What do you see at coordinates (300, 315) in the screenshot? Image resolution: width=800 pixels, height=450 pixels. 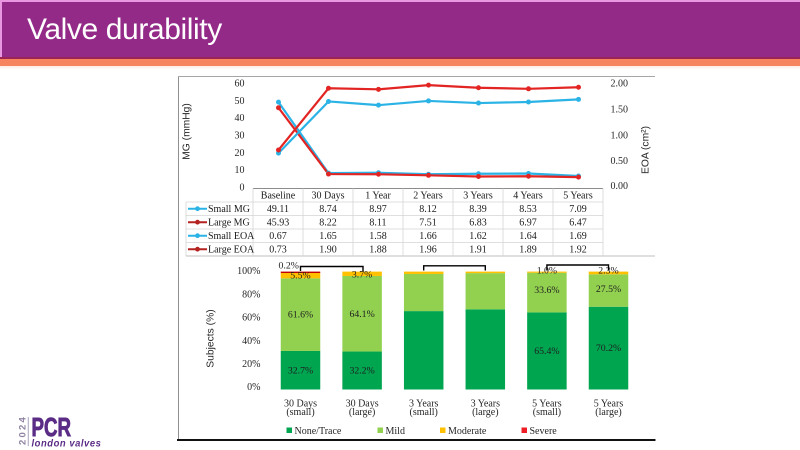 I see `svg-text: 61.6%` at bounding box center [300, 315].